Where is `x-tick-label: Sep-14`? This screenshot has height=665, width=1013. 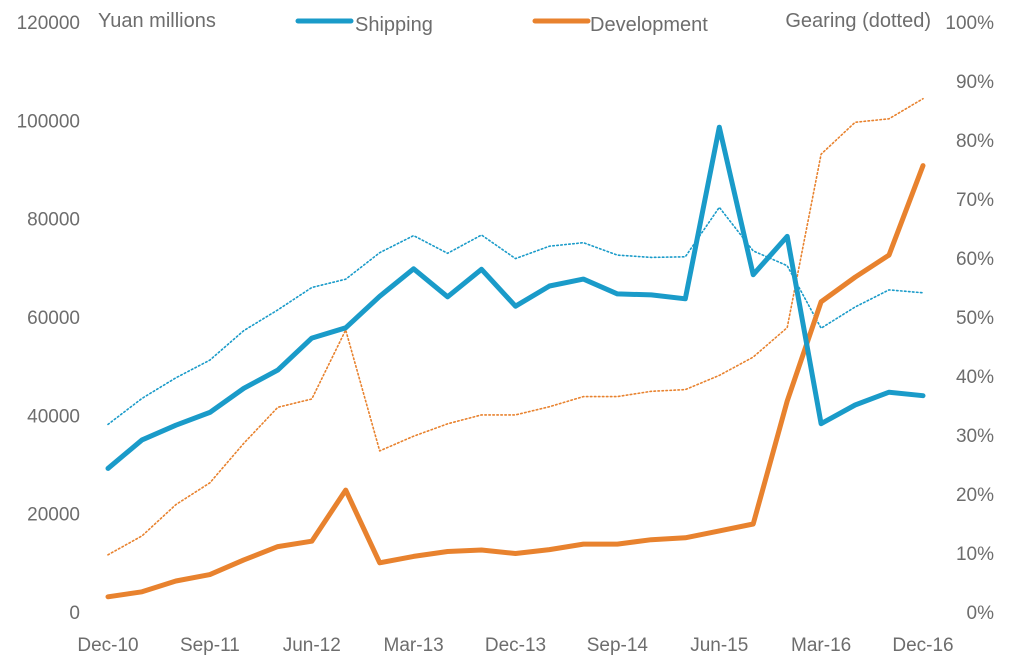
x-tick-label: Sep-14 is located at coordinates (618, 645).